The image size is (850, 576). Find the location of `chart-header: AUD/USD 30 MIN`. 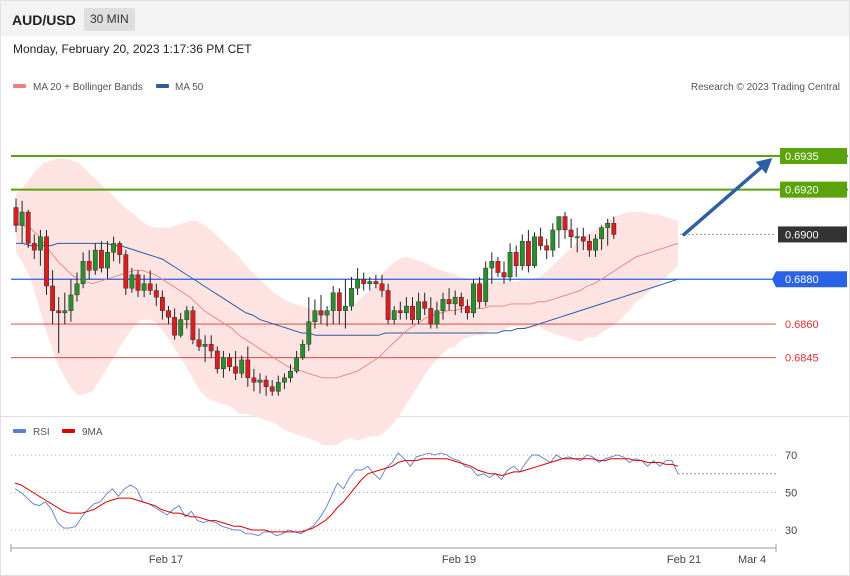

chart-header: AUD/USD 30 MIN is located at coordinates (425, 18).